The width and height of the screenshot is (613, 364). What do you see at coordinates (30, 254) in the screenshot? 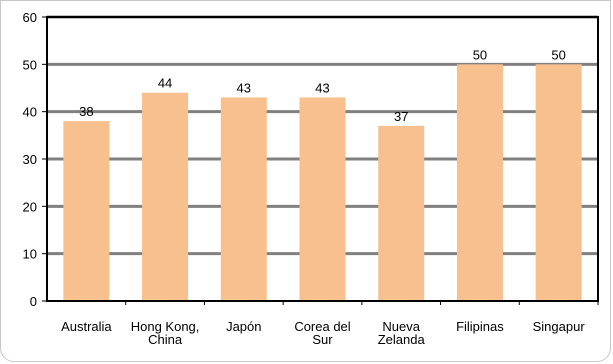
I see `y-tick-label: 10` at bounding box center [30, 254].